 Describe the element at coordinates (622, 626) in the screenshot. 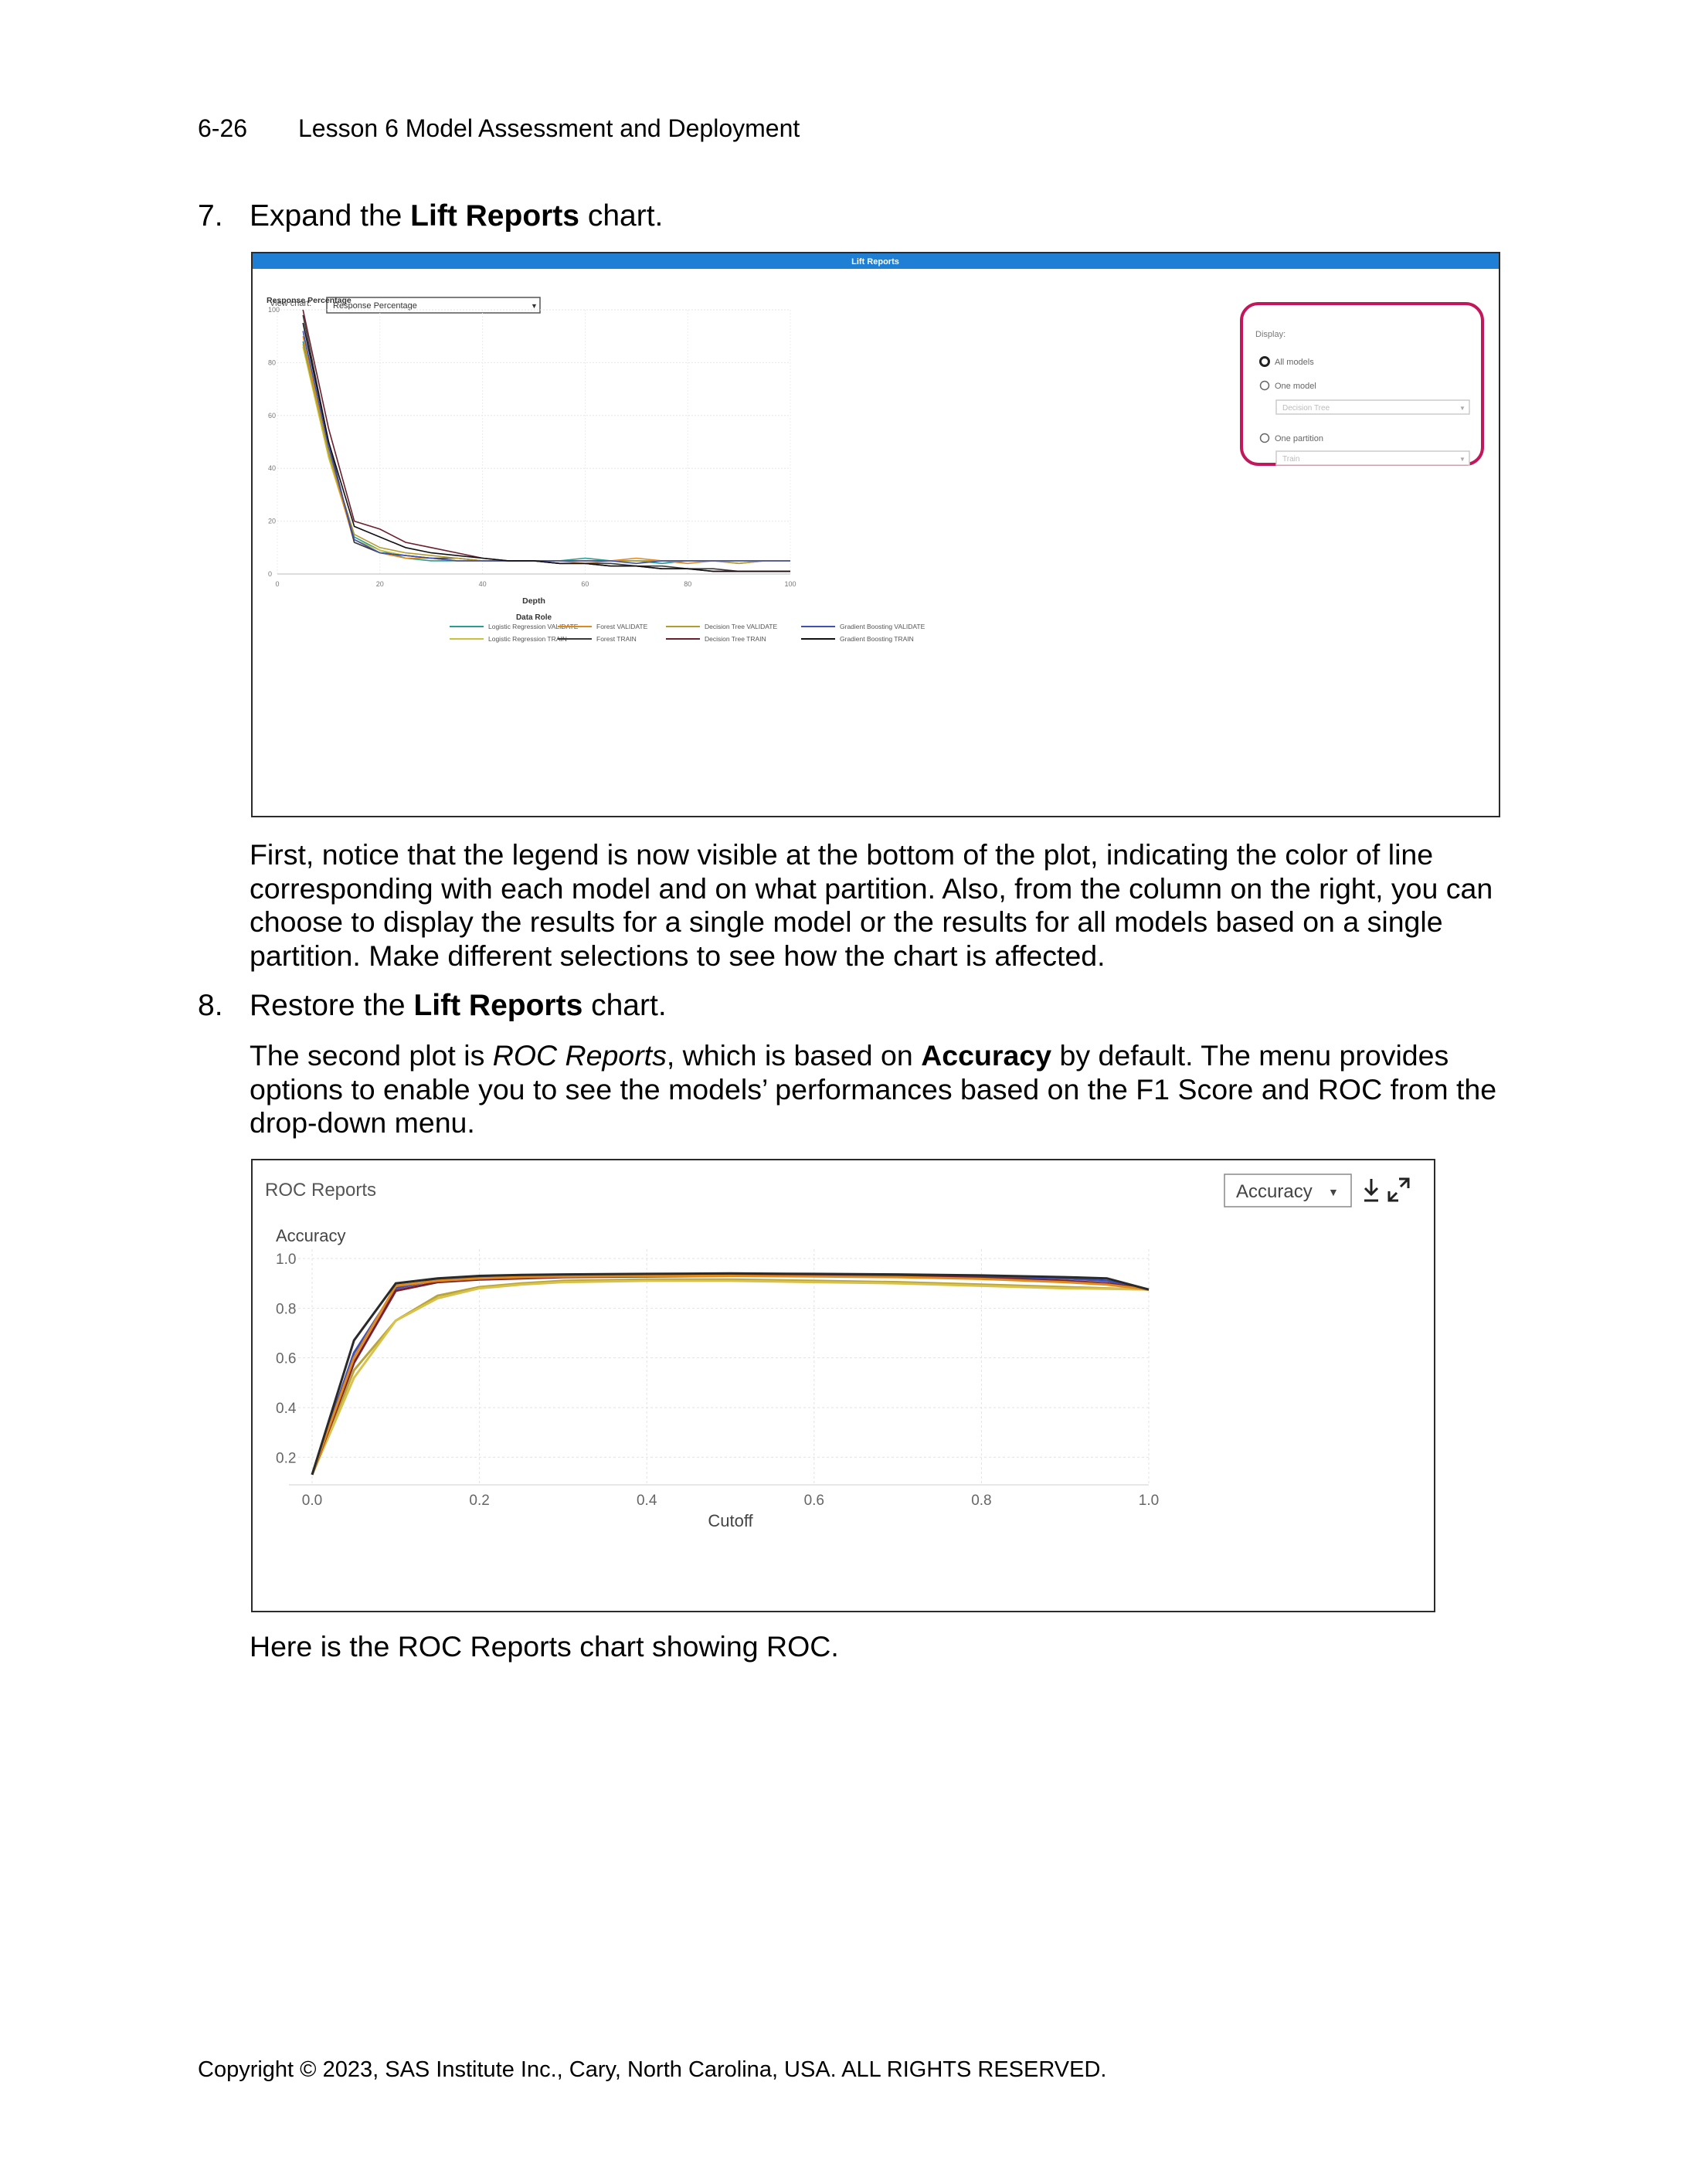

I see `legend-label: Forest VALIDATE` at that location.